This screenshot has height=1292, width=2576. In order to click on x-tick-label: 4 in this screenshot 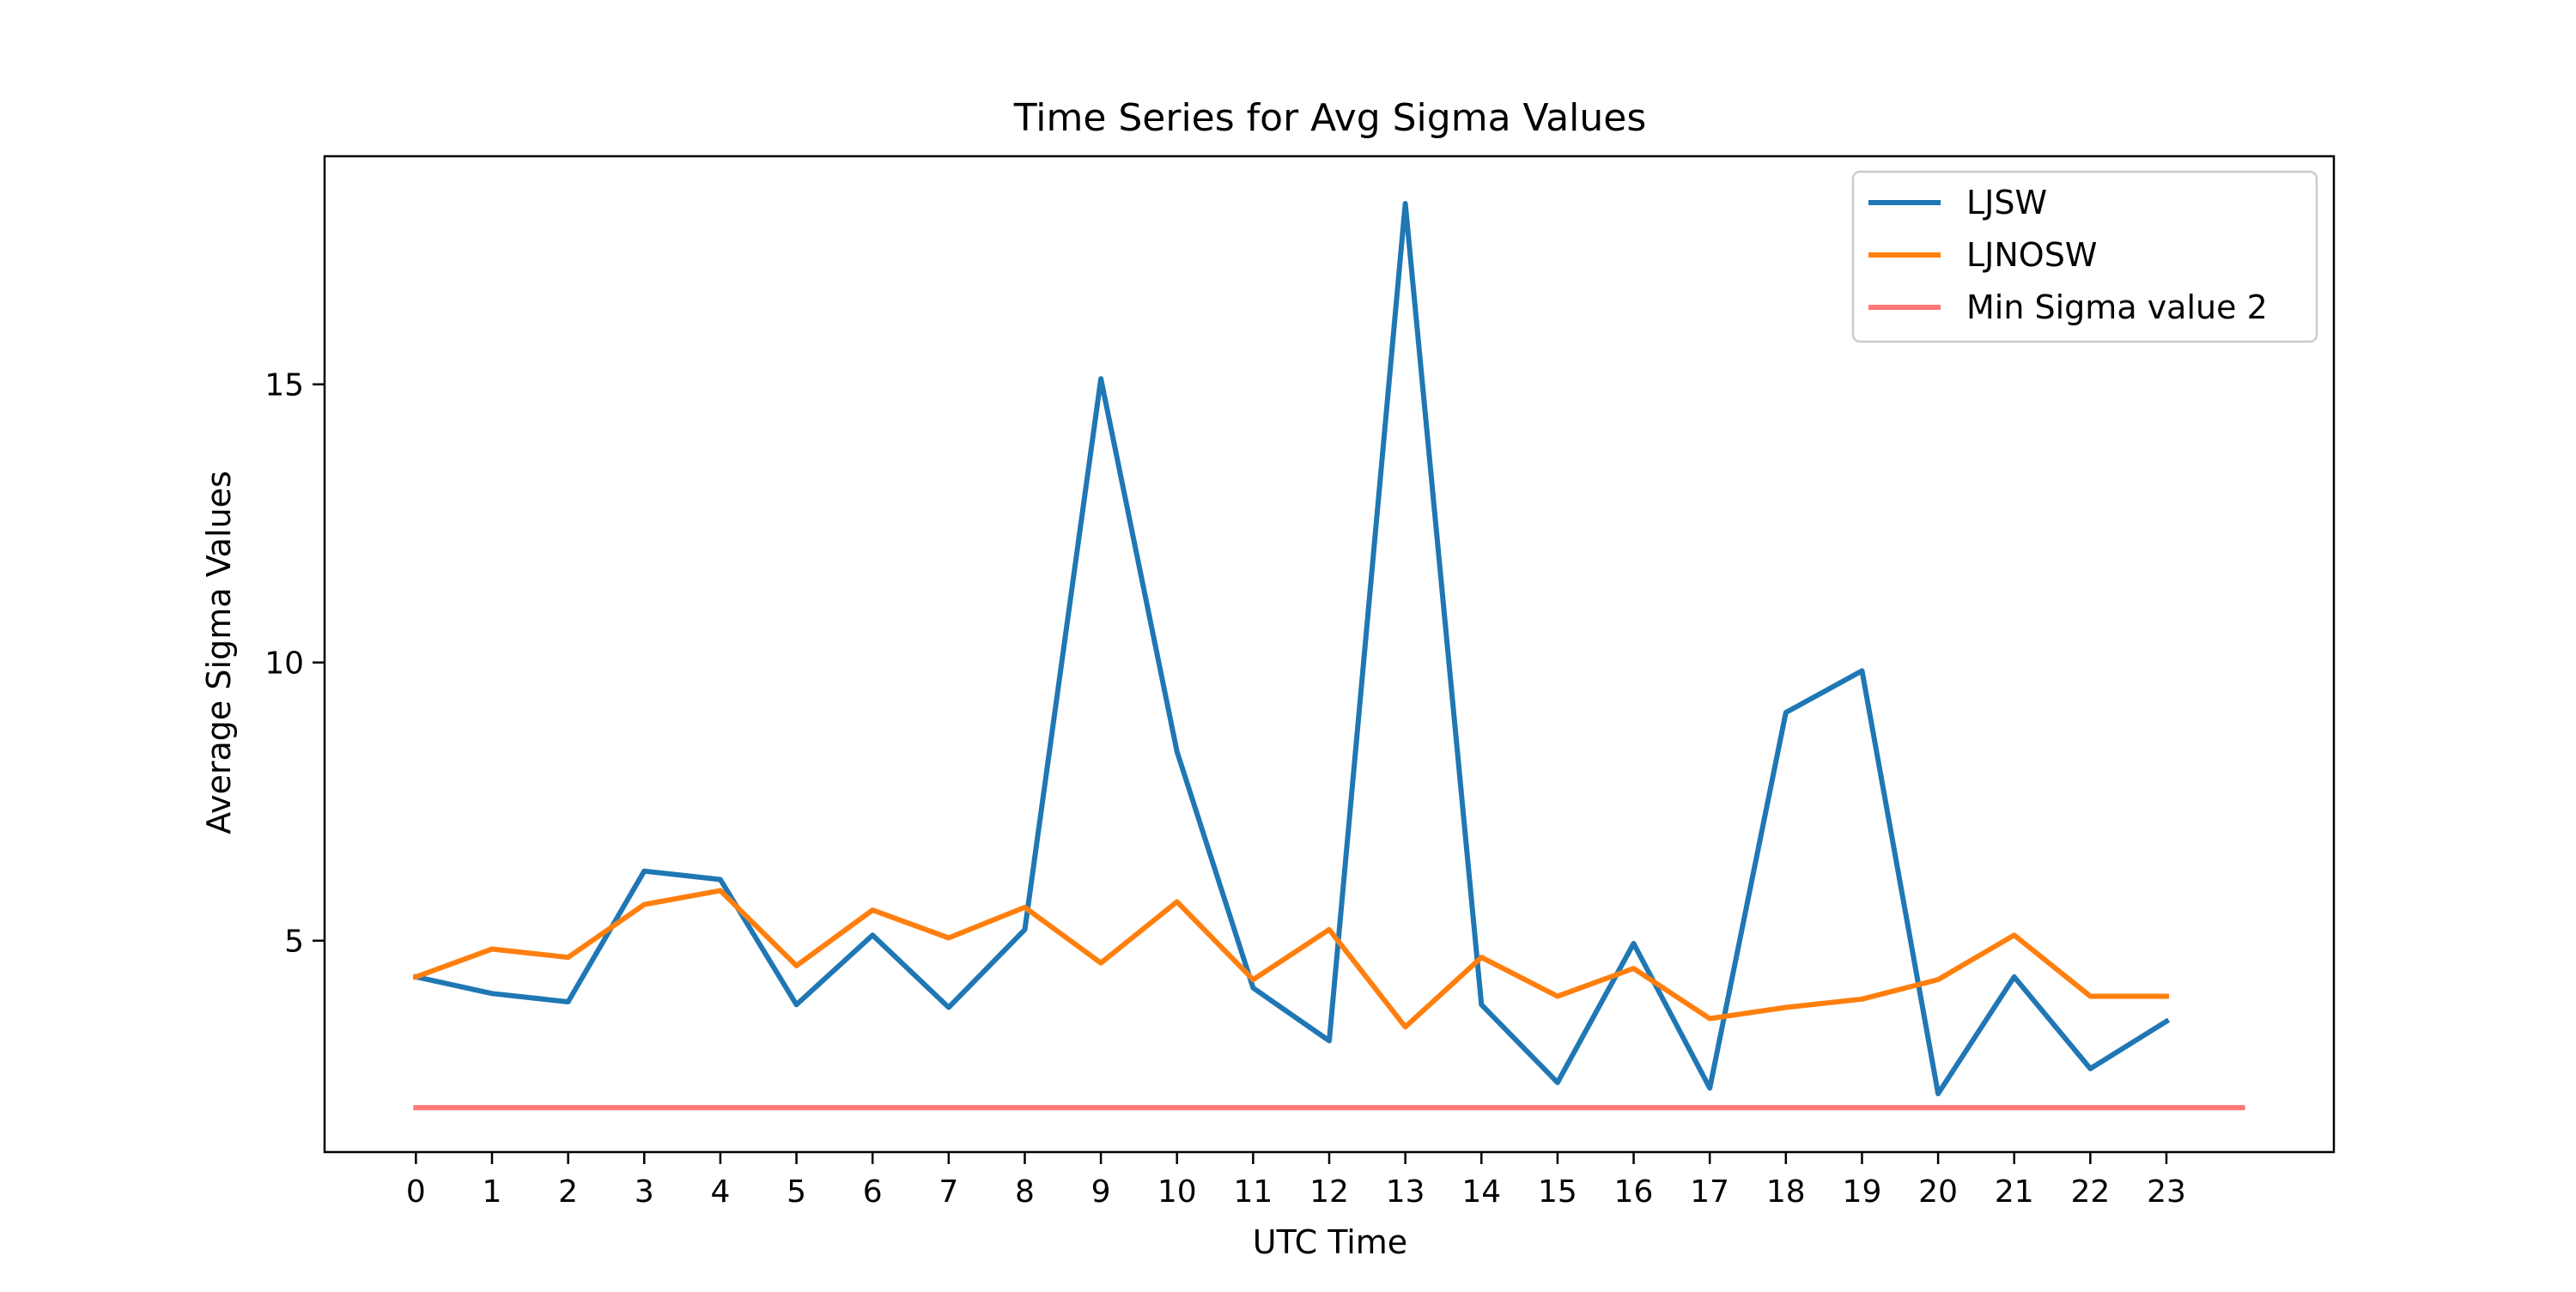, I will do `click(720, 1192)`.